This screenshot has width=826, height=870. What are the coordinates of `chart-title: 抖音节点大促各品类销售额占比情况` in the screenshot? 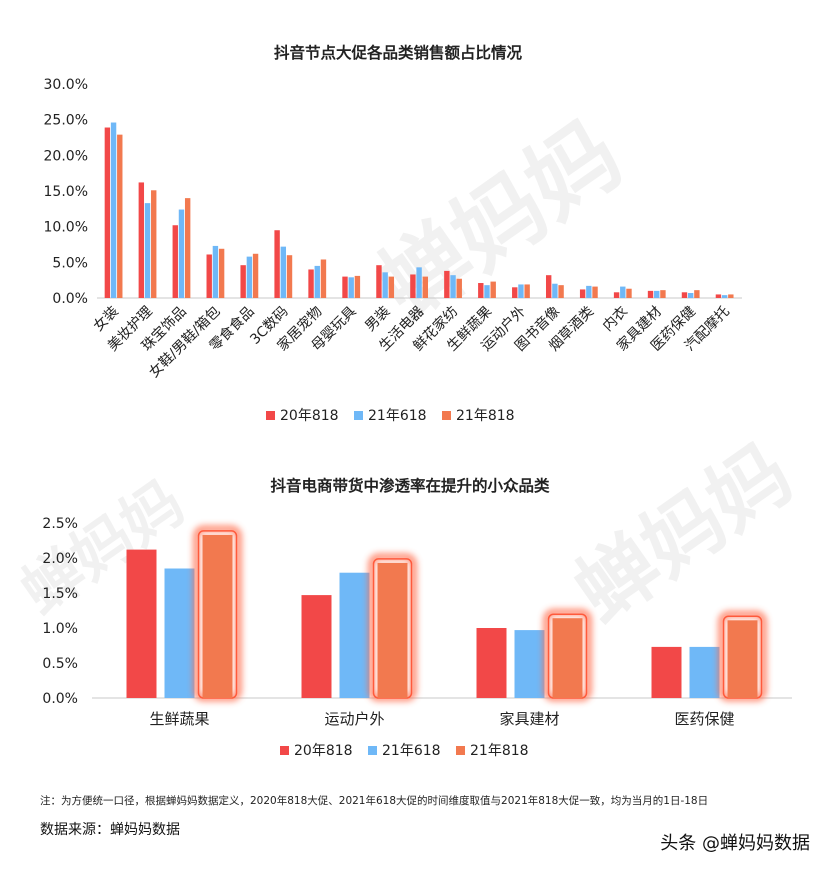 It's located at (398, 52).